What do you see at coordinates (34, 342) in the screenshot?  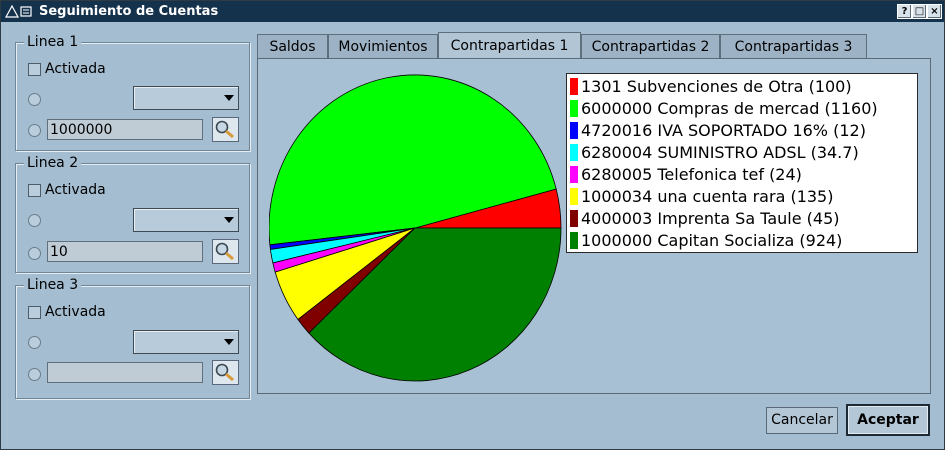 I see `line-3-combo-radio` at bounding box center [34, 342].